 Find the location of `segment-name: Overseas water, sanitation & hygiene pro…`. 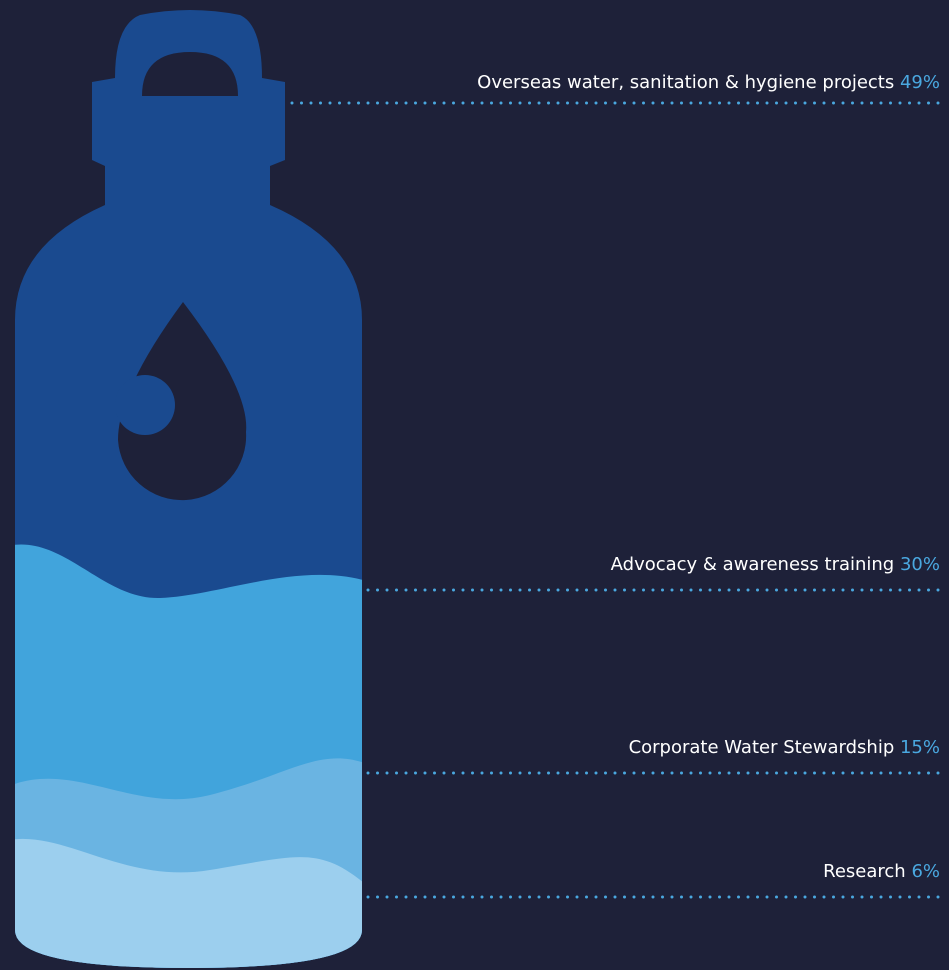

segment-name: Overseas water, sanitation & hygiene pro… is located at coordinates (685, 82).